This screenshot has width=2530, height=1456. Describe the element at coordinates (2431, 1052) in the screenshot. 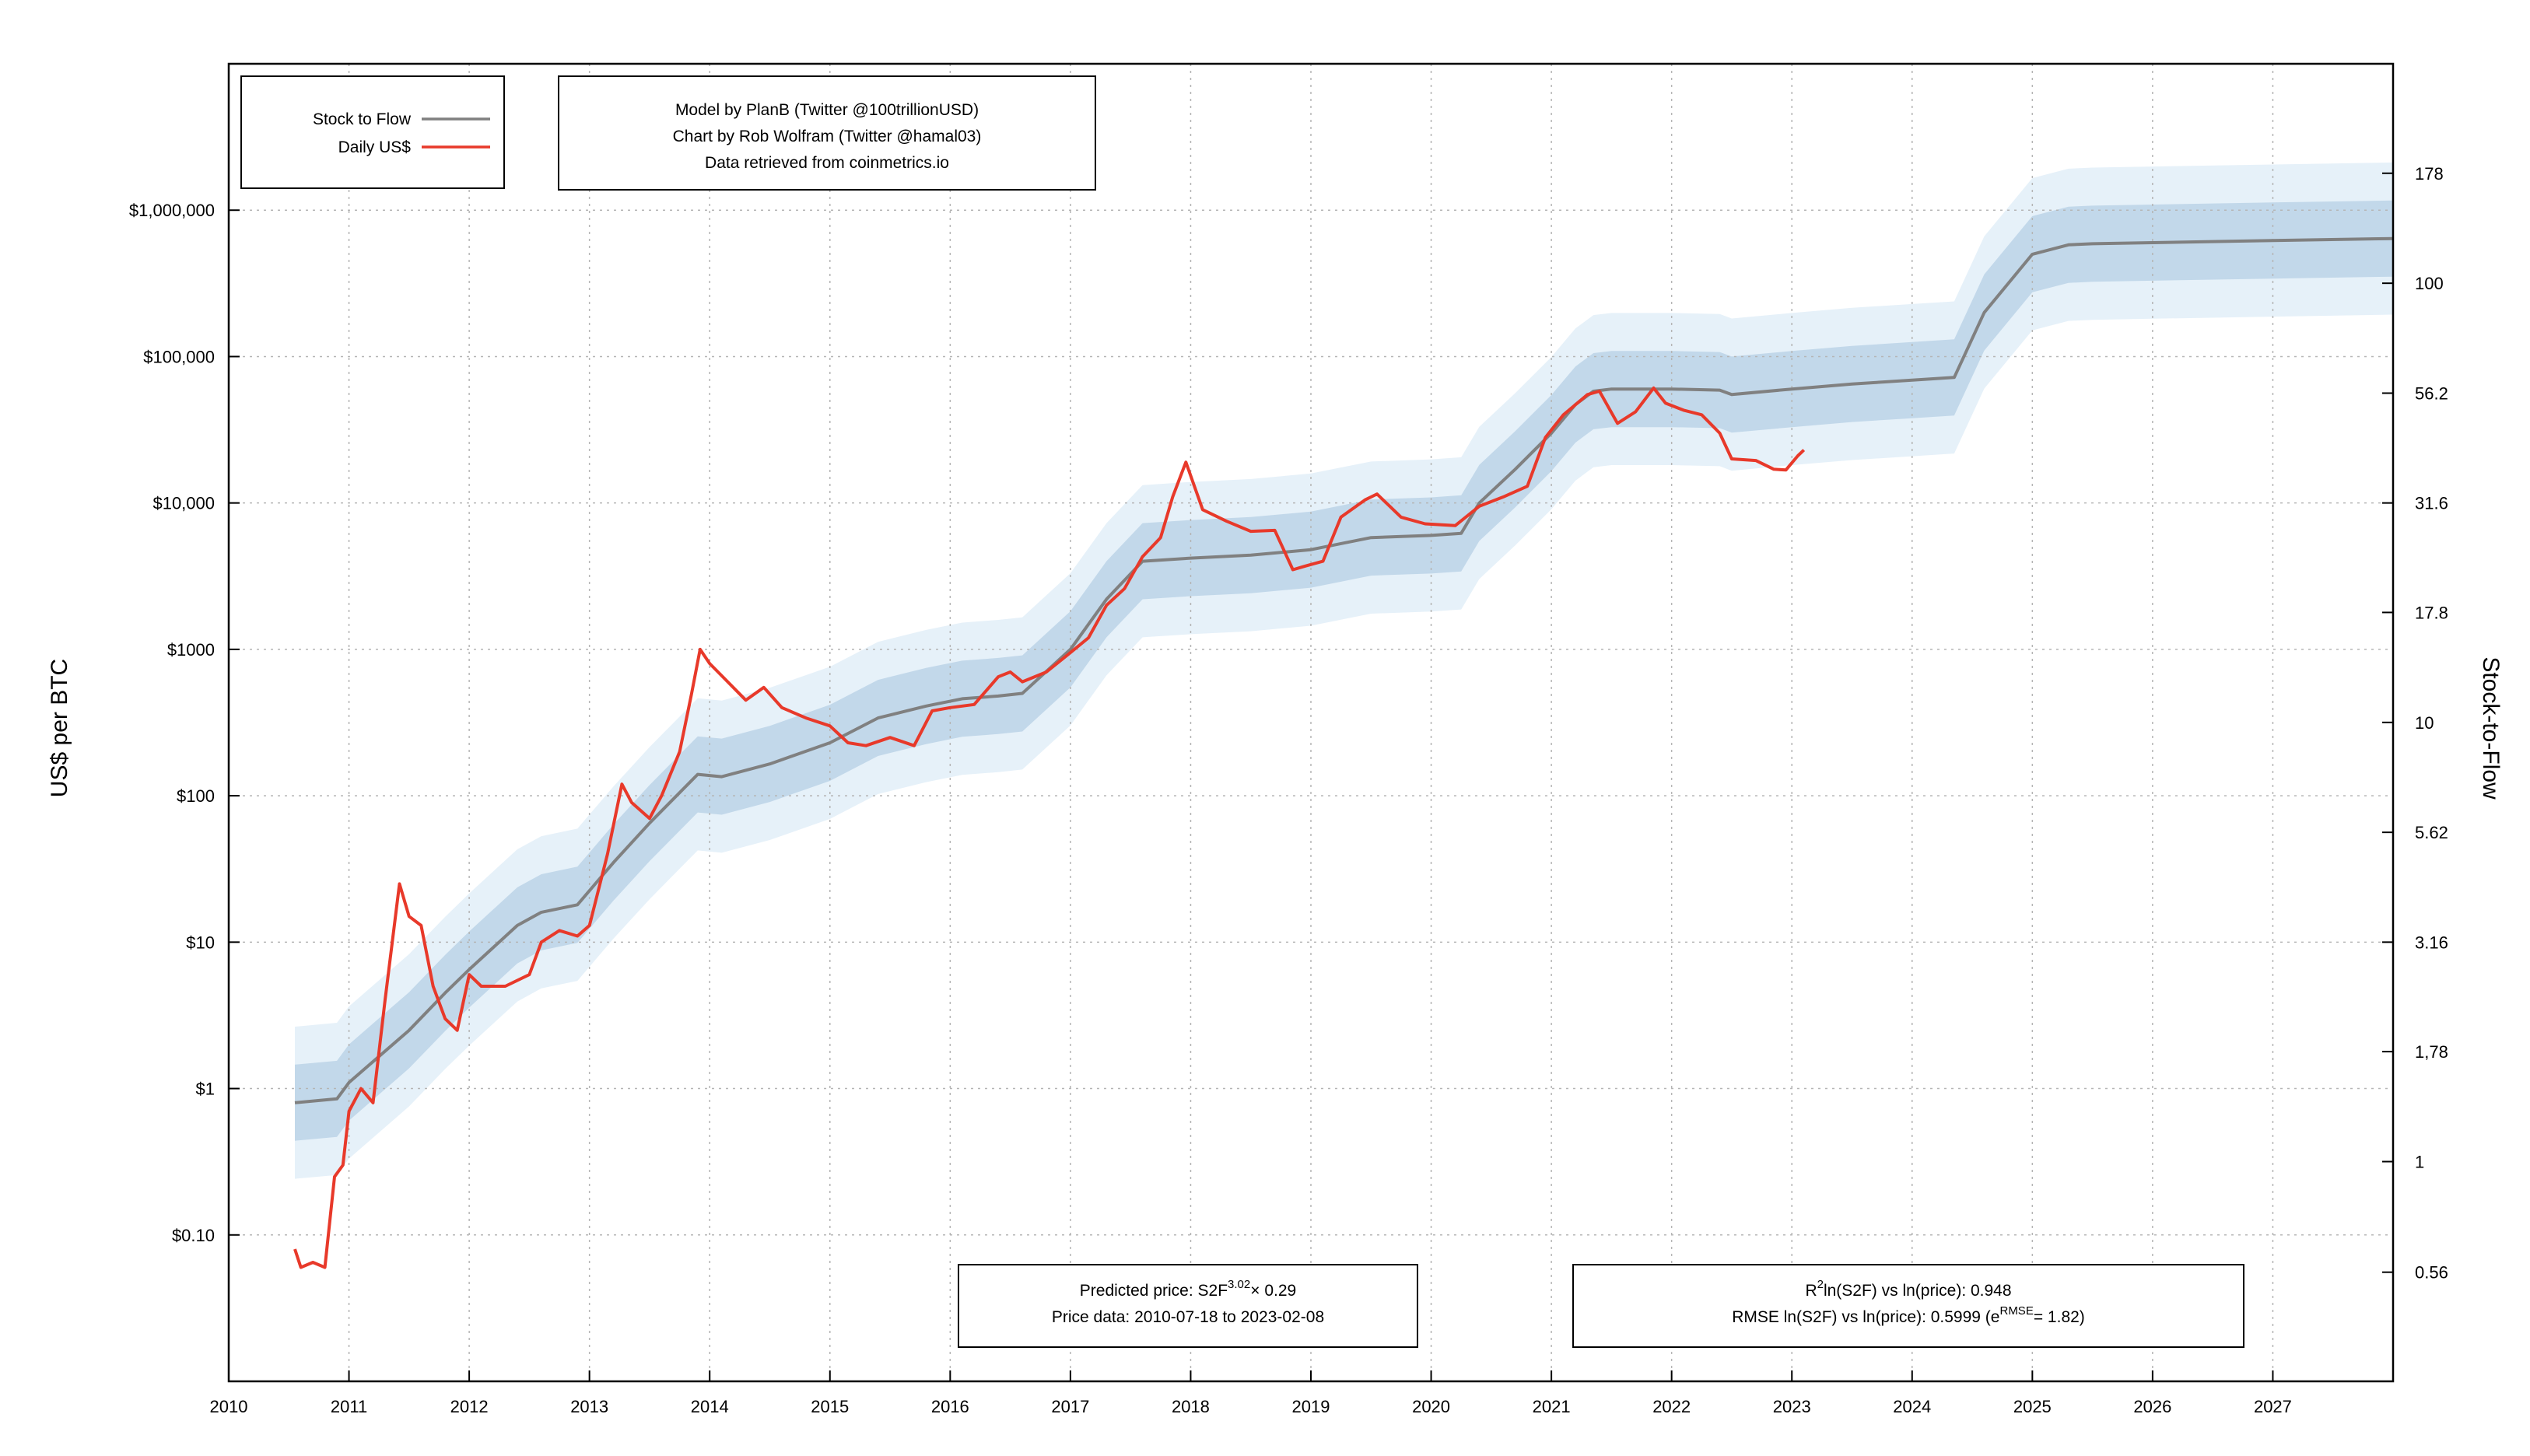

I see `y2-tick-label: 1,78` at that location.